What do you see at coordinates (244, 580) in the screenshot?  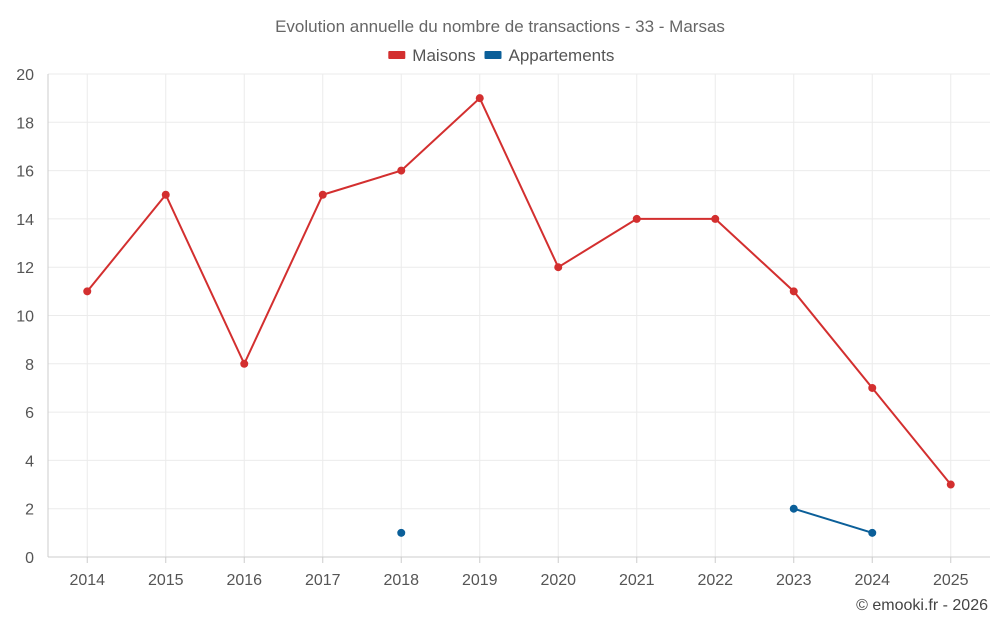 I see `x-tick-label: 2016` at bounding box center [244, 580].